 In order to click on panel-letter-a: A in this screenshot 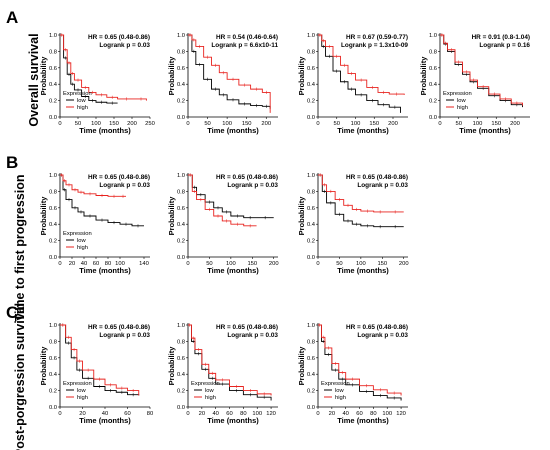, I will do `click(12, 17)`.